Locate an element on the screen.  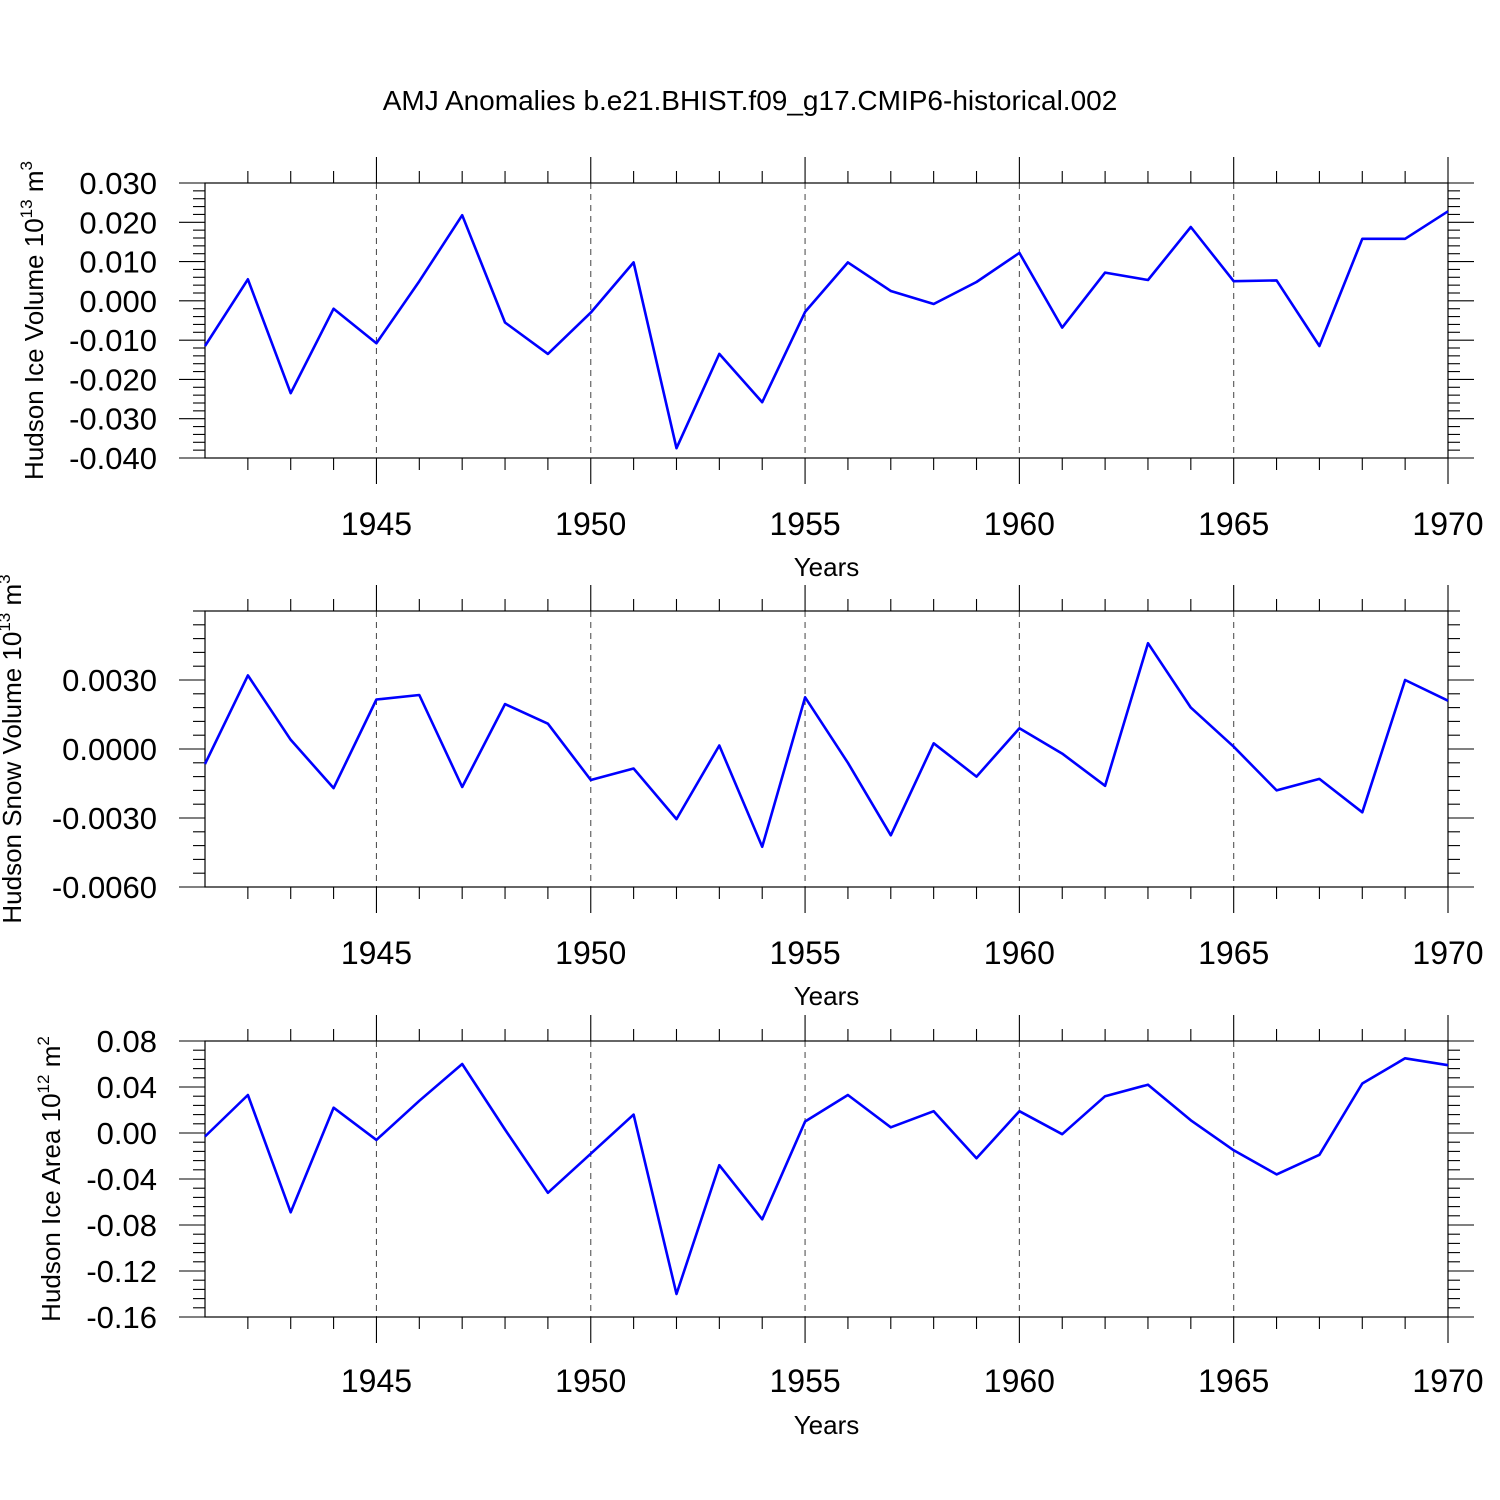
y-tick-label: -0.16 is located at coordinates (121, 1317).